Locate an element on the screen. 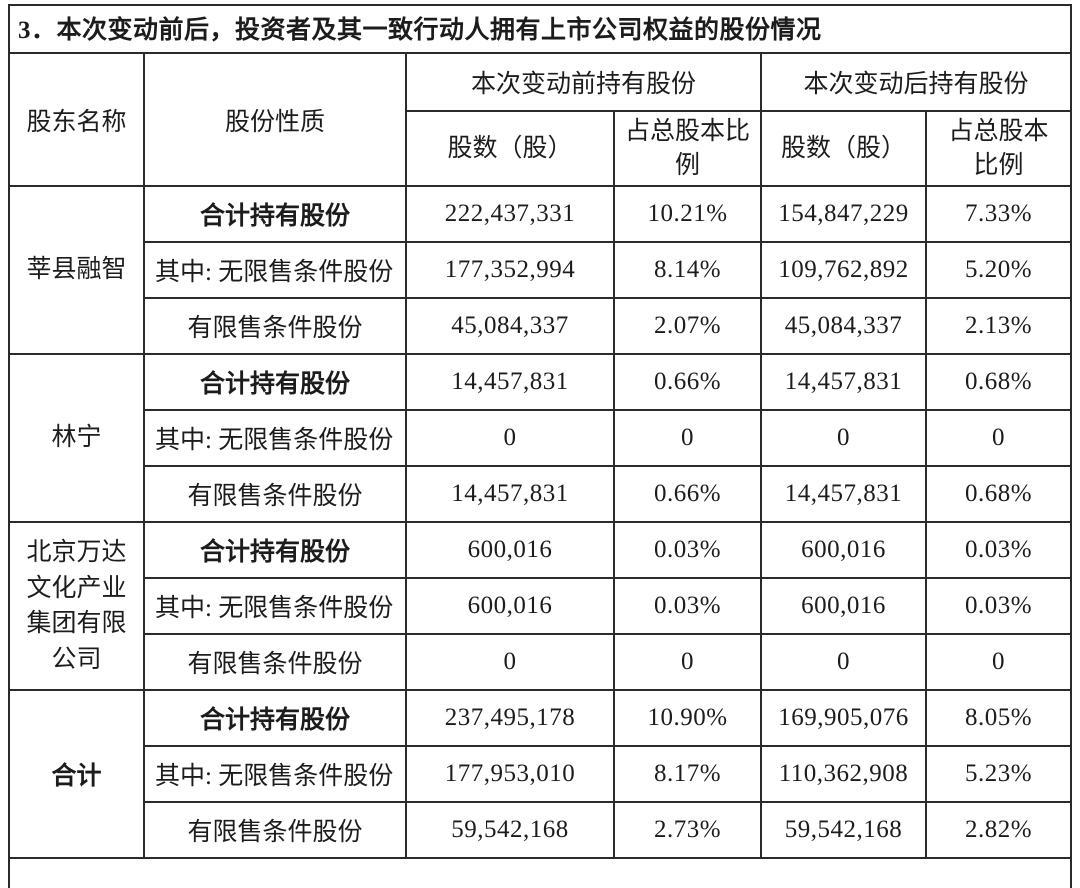 The height and width of the screenshot is (888, 1080). cell-before-ratio: 8.17% is located at coordinates (687, 774).